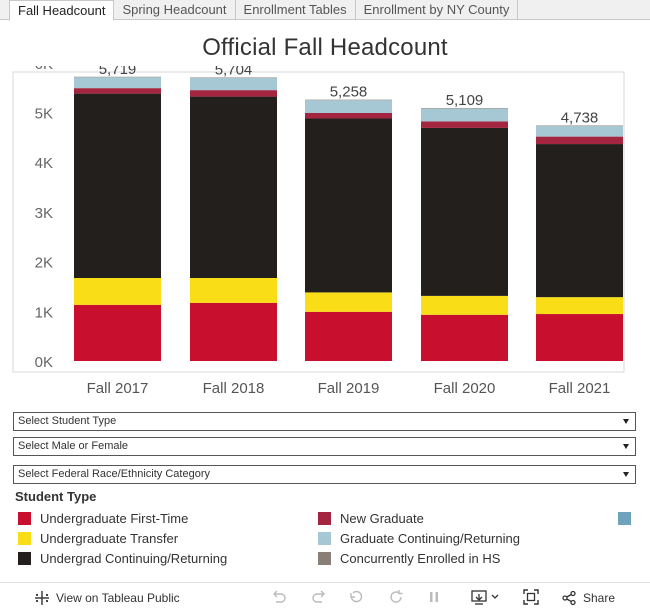  Describe the element at coordinates (531, 597) in the screenshot. I see `fullscreen-icon` at that location.